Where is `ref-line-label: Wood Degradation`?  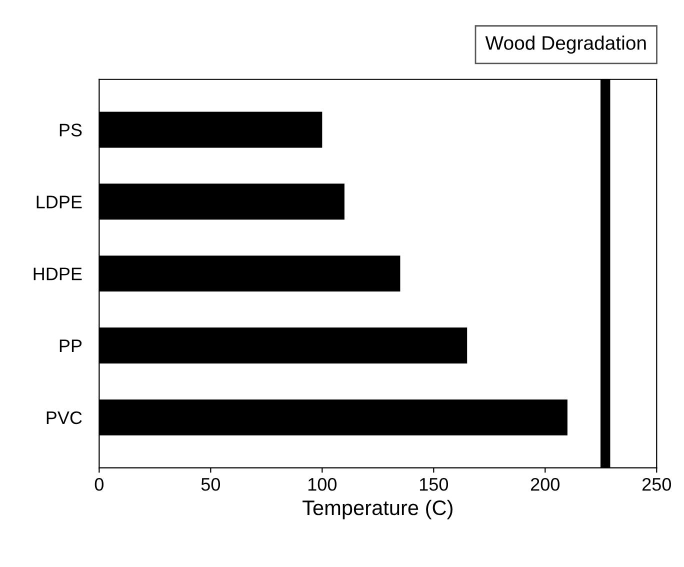 ref-line-label: Wood Degradation is located at coordinates (565, 45).